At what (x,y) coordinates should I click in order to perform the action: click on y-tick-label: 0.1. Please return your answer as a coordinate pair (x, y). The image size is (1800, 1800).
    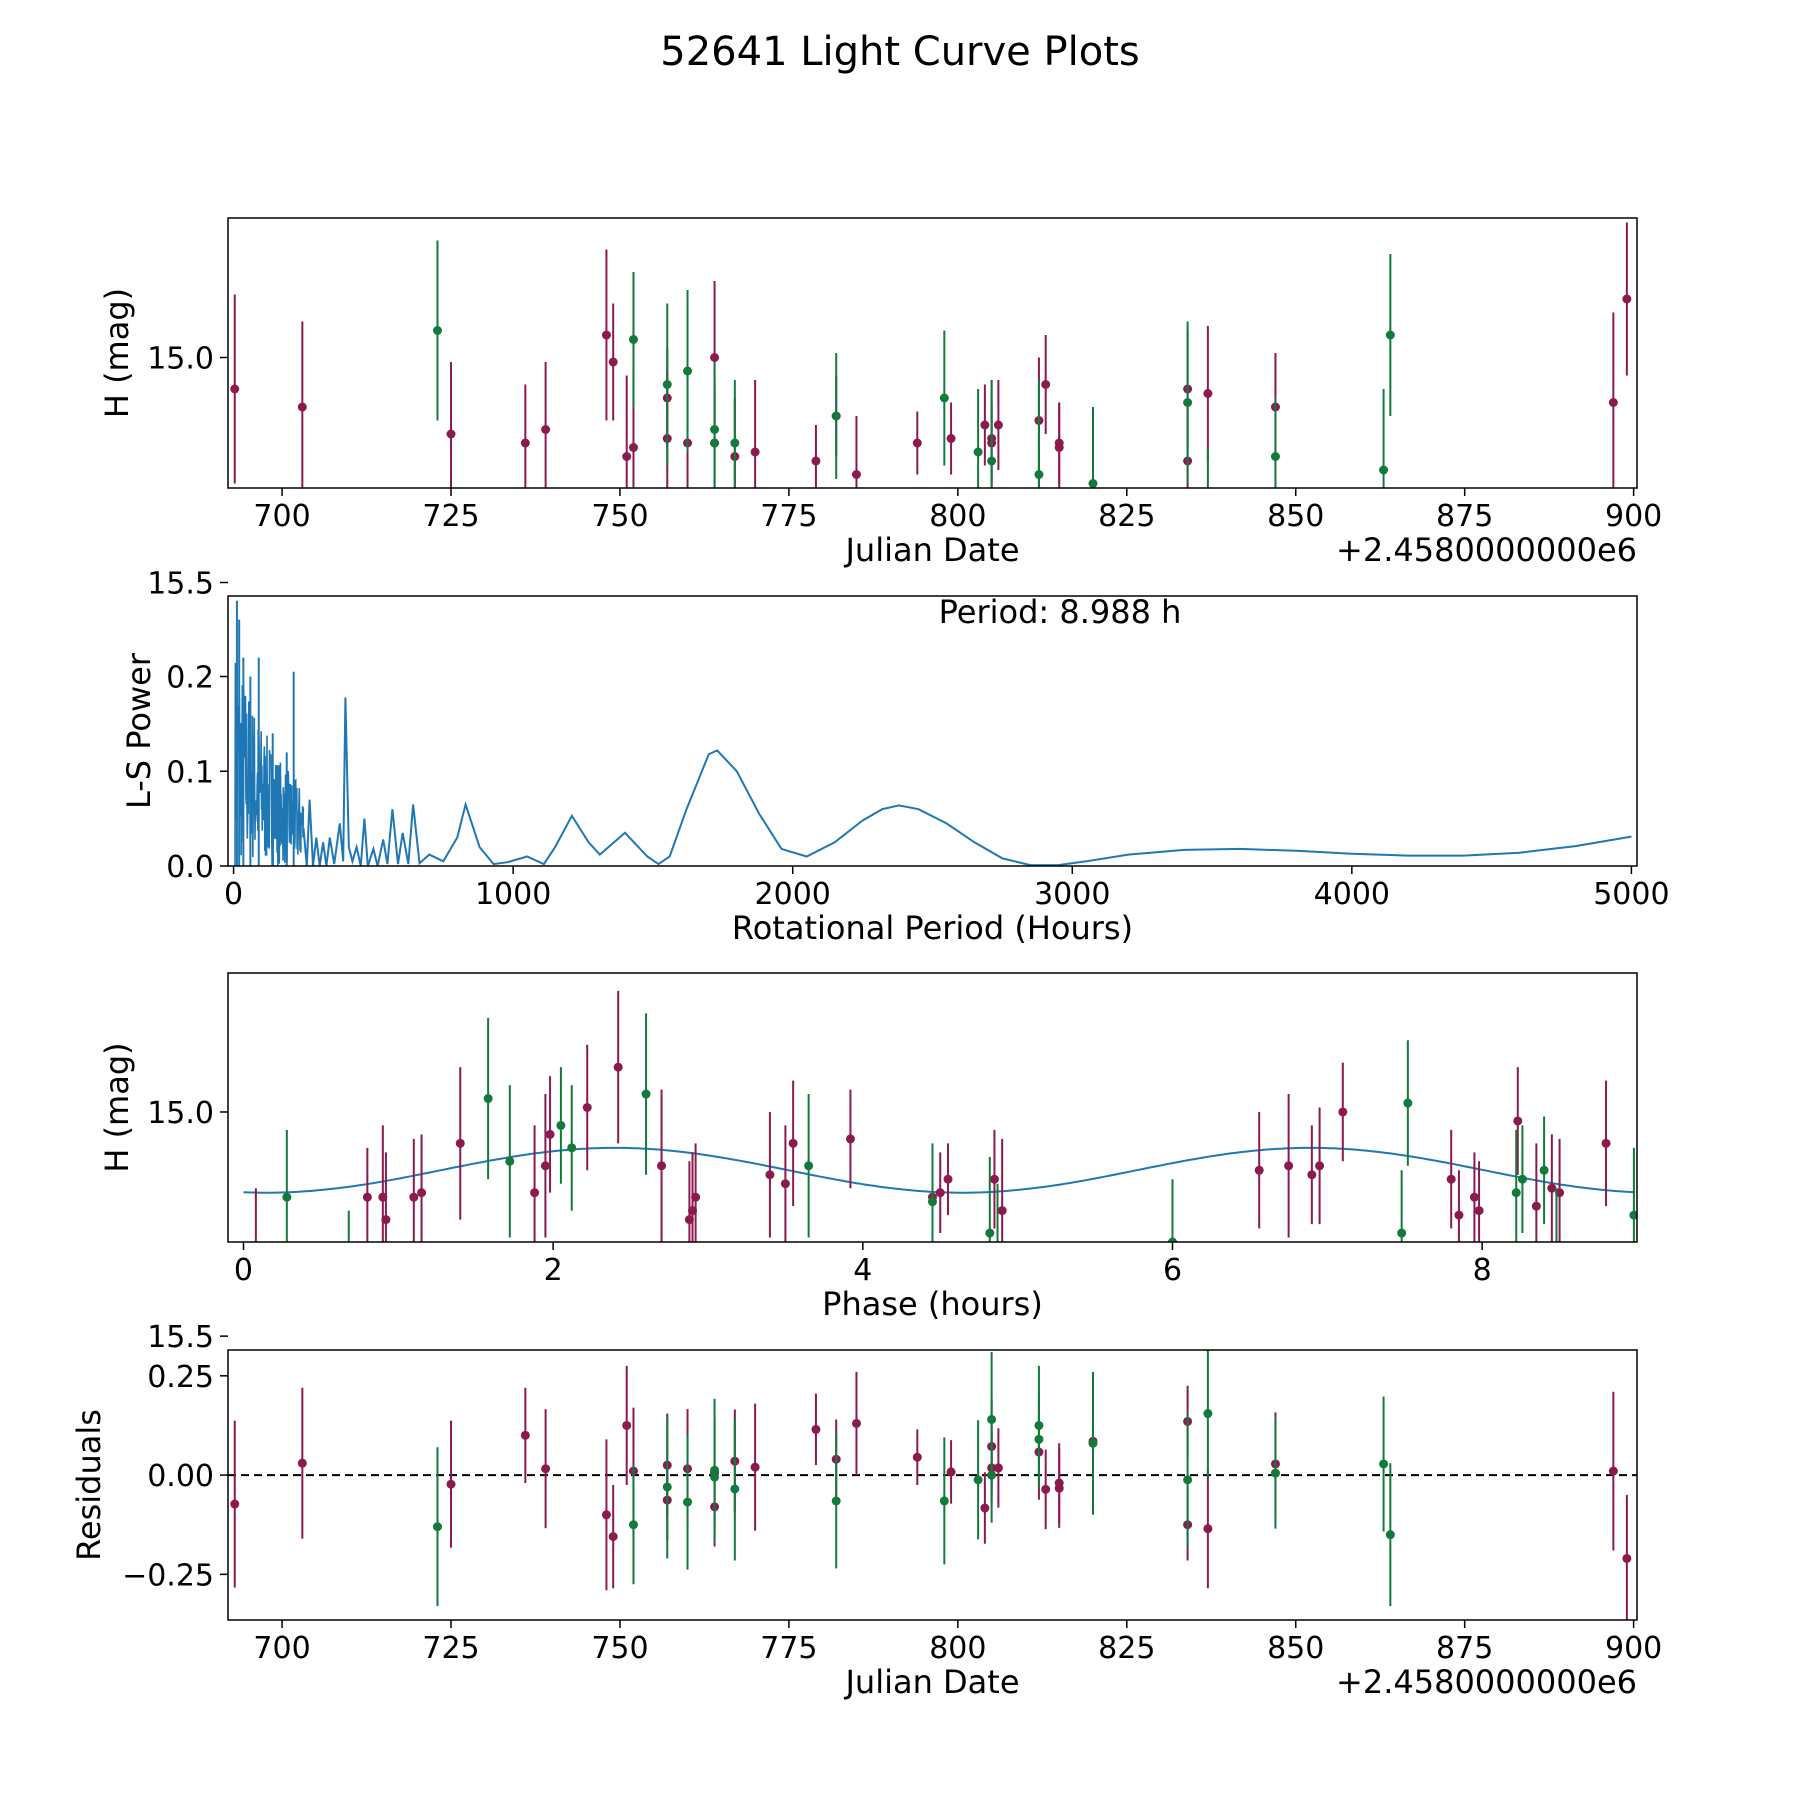
    Looking at the image, I should click on (190, 772).